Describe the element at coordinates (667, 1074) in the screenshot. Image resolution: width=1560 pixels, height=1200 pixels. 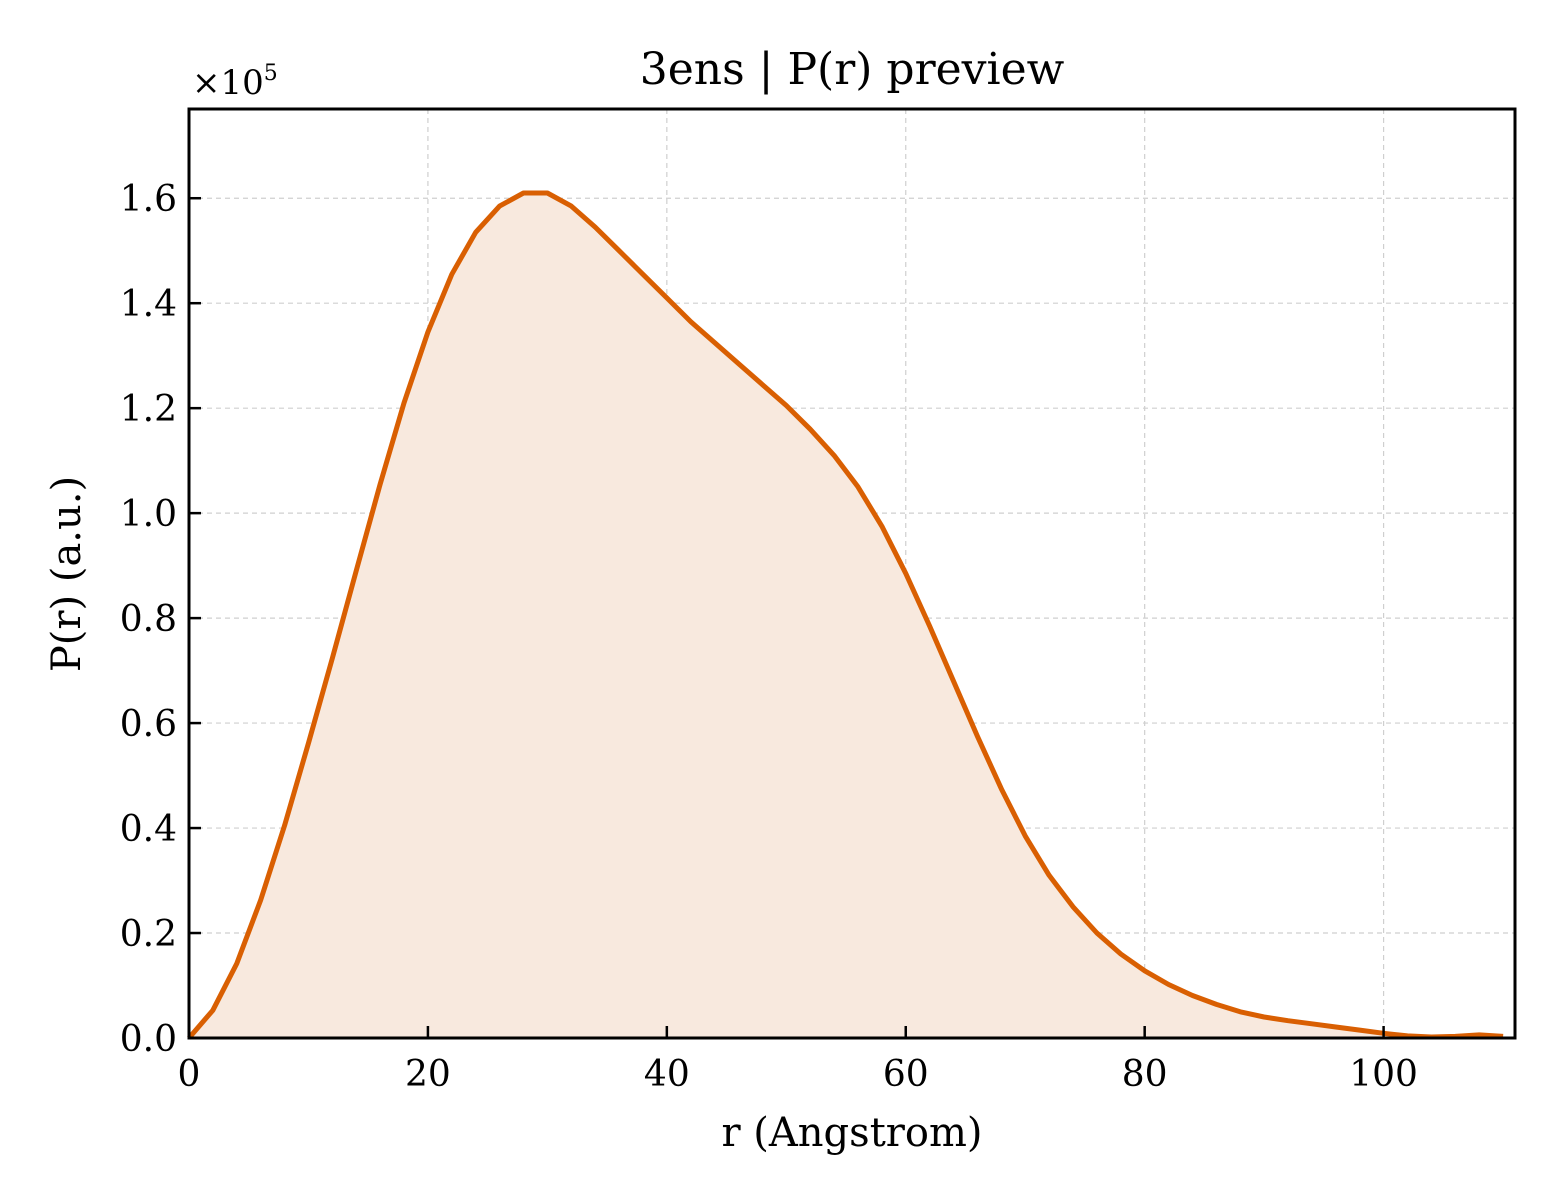
I see `x-tick-label: 40` at that location.